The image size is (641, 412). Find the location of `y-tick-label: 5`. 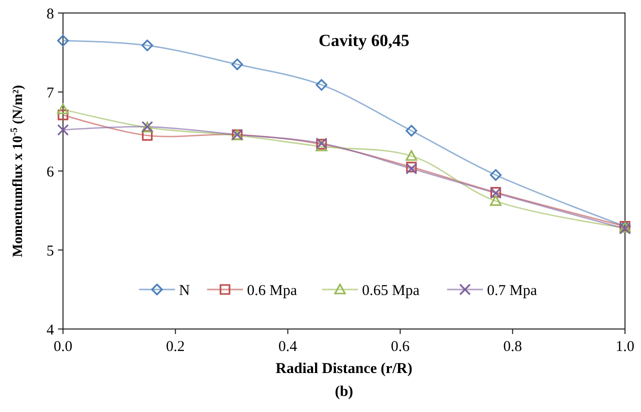

y-tick-label: 5 is located at coordinates (50, 251).